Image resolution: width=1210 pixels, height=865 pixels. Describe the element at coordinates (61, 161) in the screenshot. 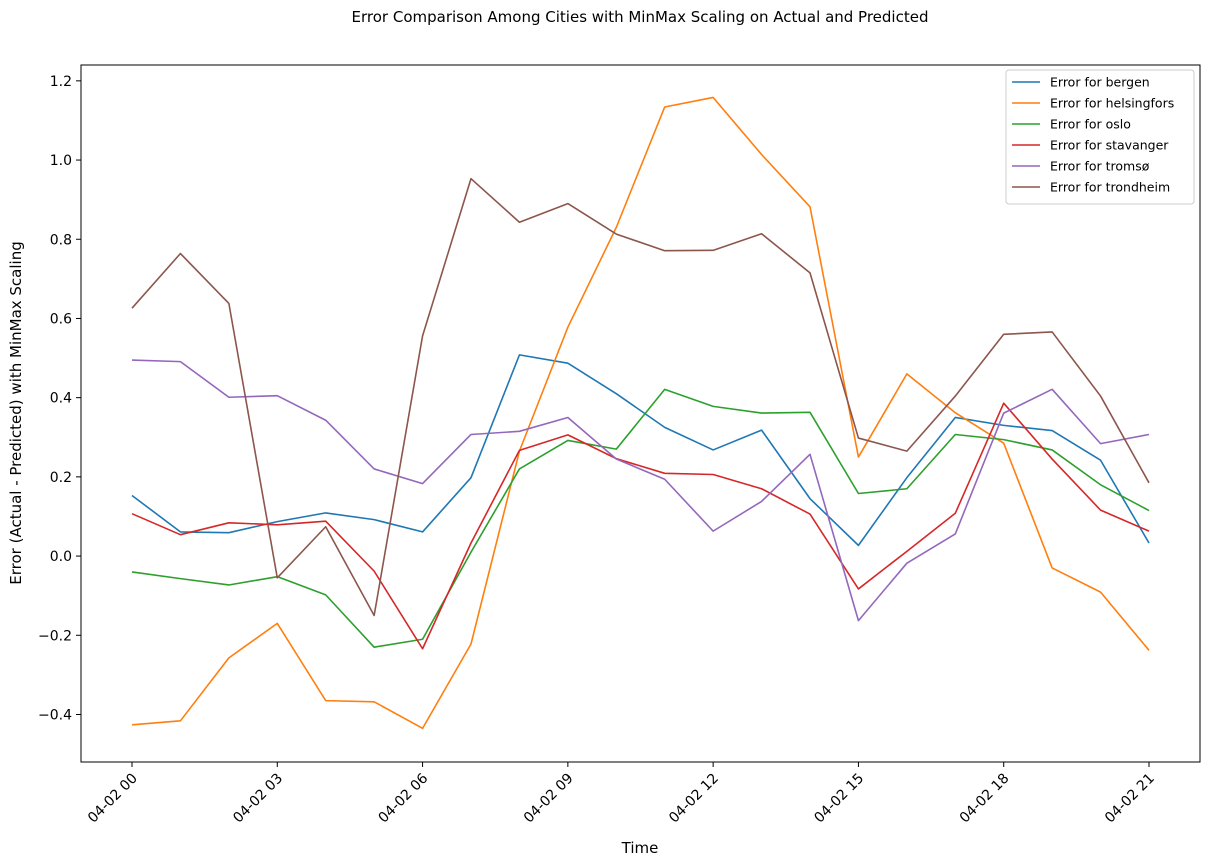

I see `y-tick-label: 1.0` at that location.